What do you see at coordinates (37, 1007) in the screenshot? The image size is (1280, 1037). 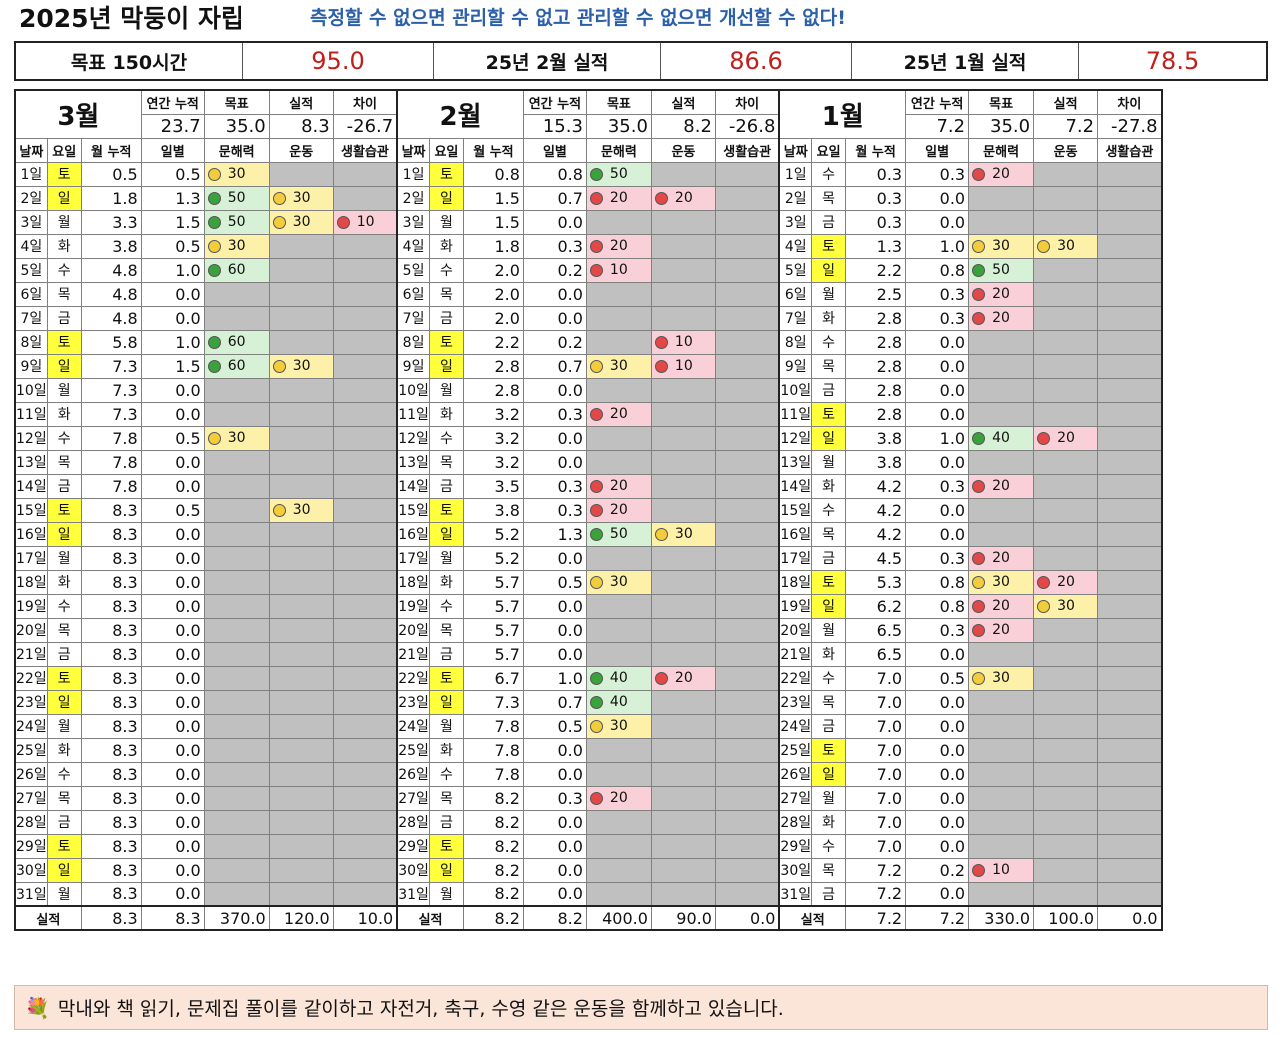 I see `bouquet-icon: 💐` at bounding box center [37, 1007].